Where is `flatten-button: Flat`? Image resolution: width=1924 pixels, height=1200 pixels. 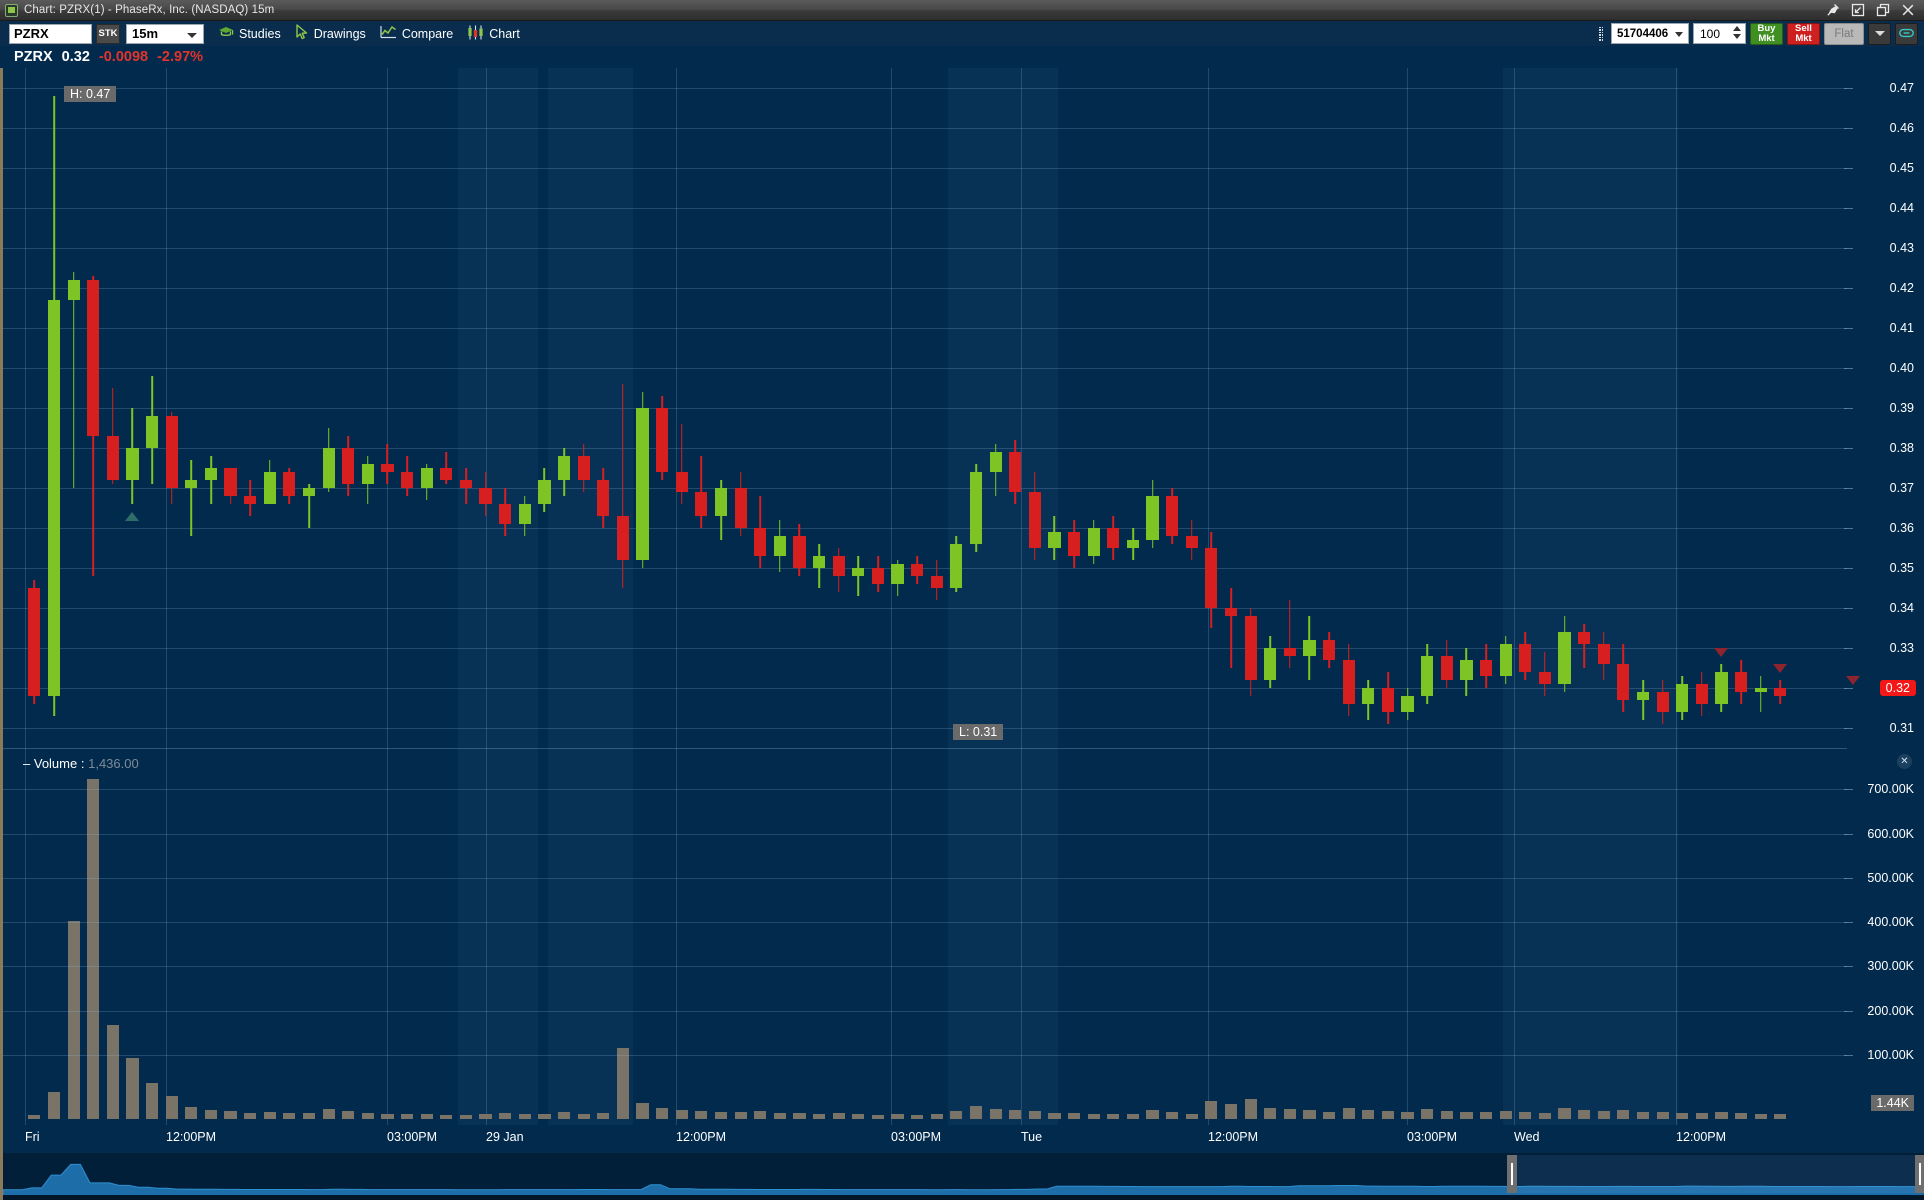
flatten-button: Flat is located at coordinates (1844, 33).